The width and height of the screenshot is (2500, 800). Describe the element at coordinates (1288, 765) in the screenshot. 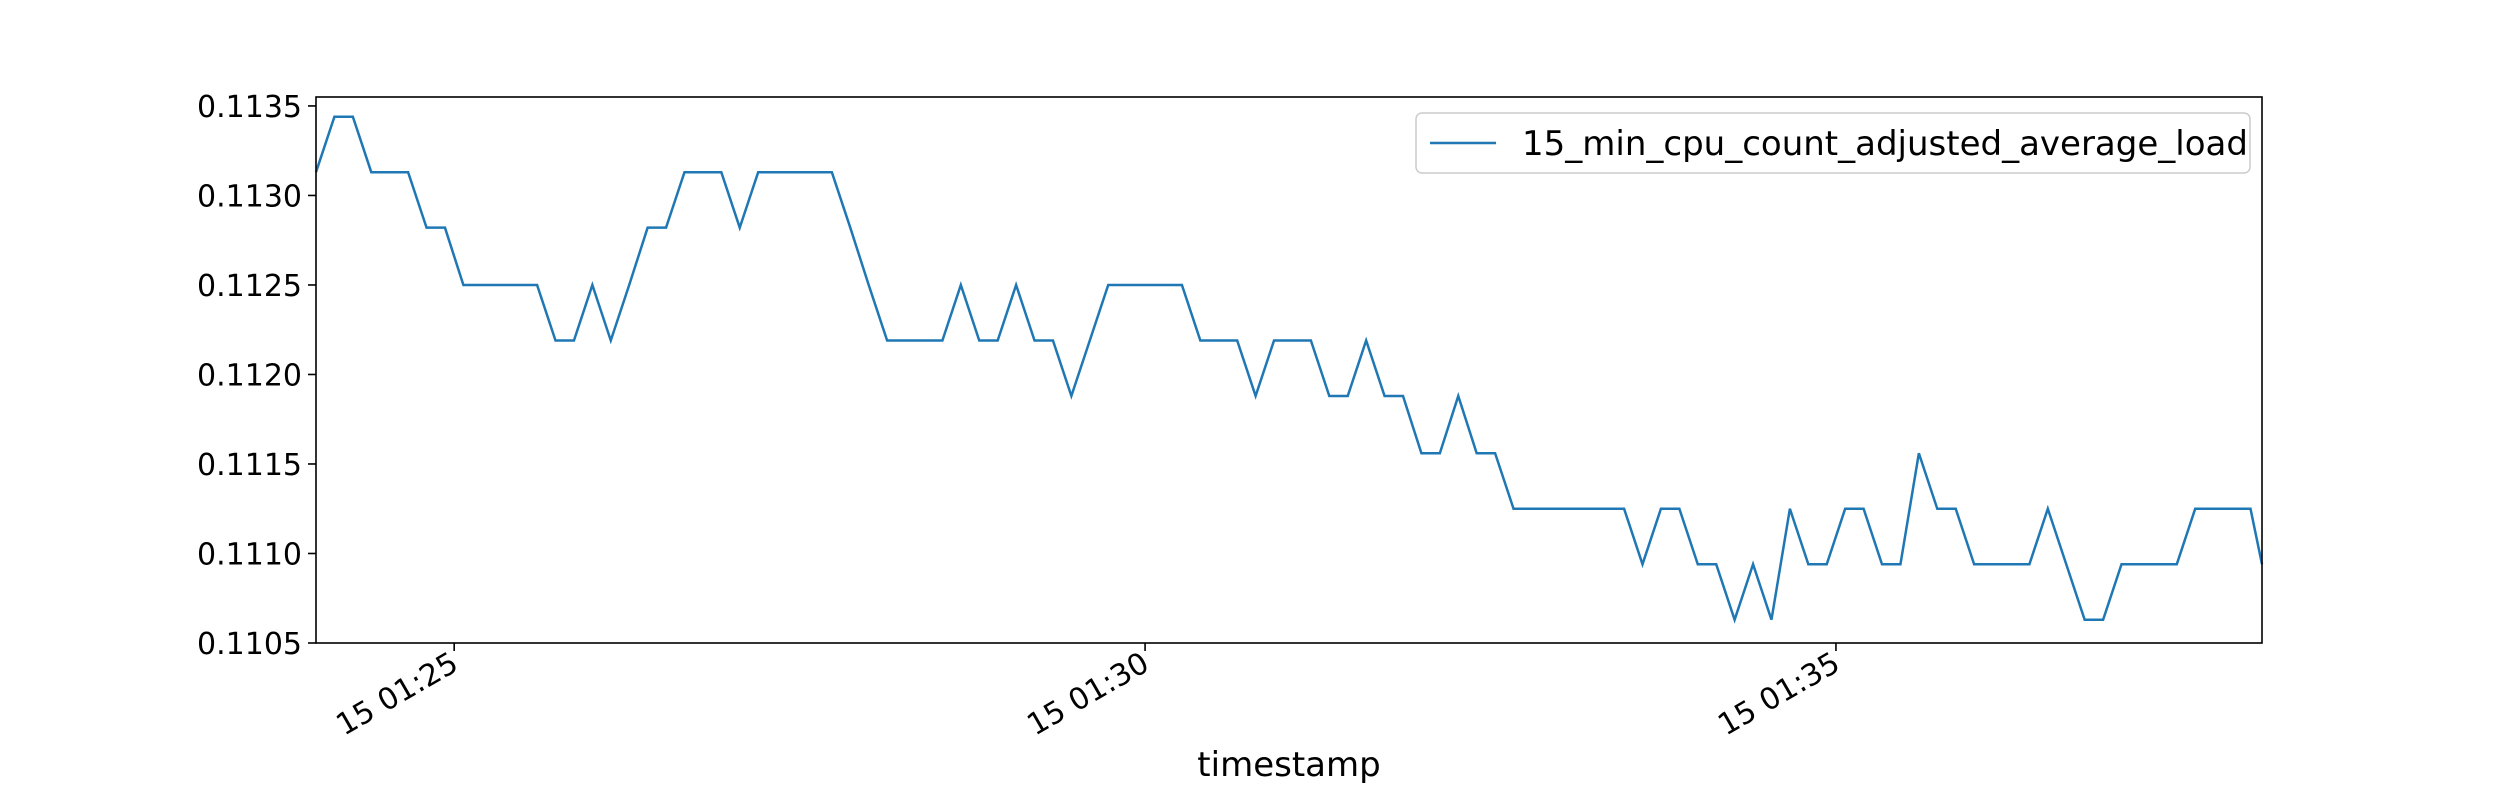

I see `x-axis-label: timestamp` at that location.